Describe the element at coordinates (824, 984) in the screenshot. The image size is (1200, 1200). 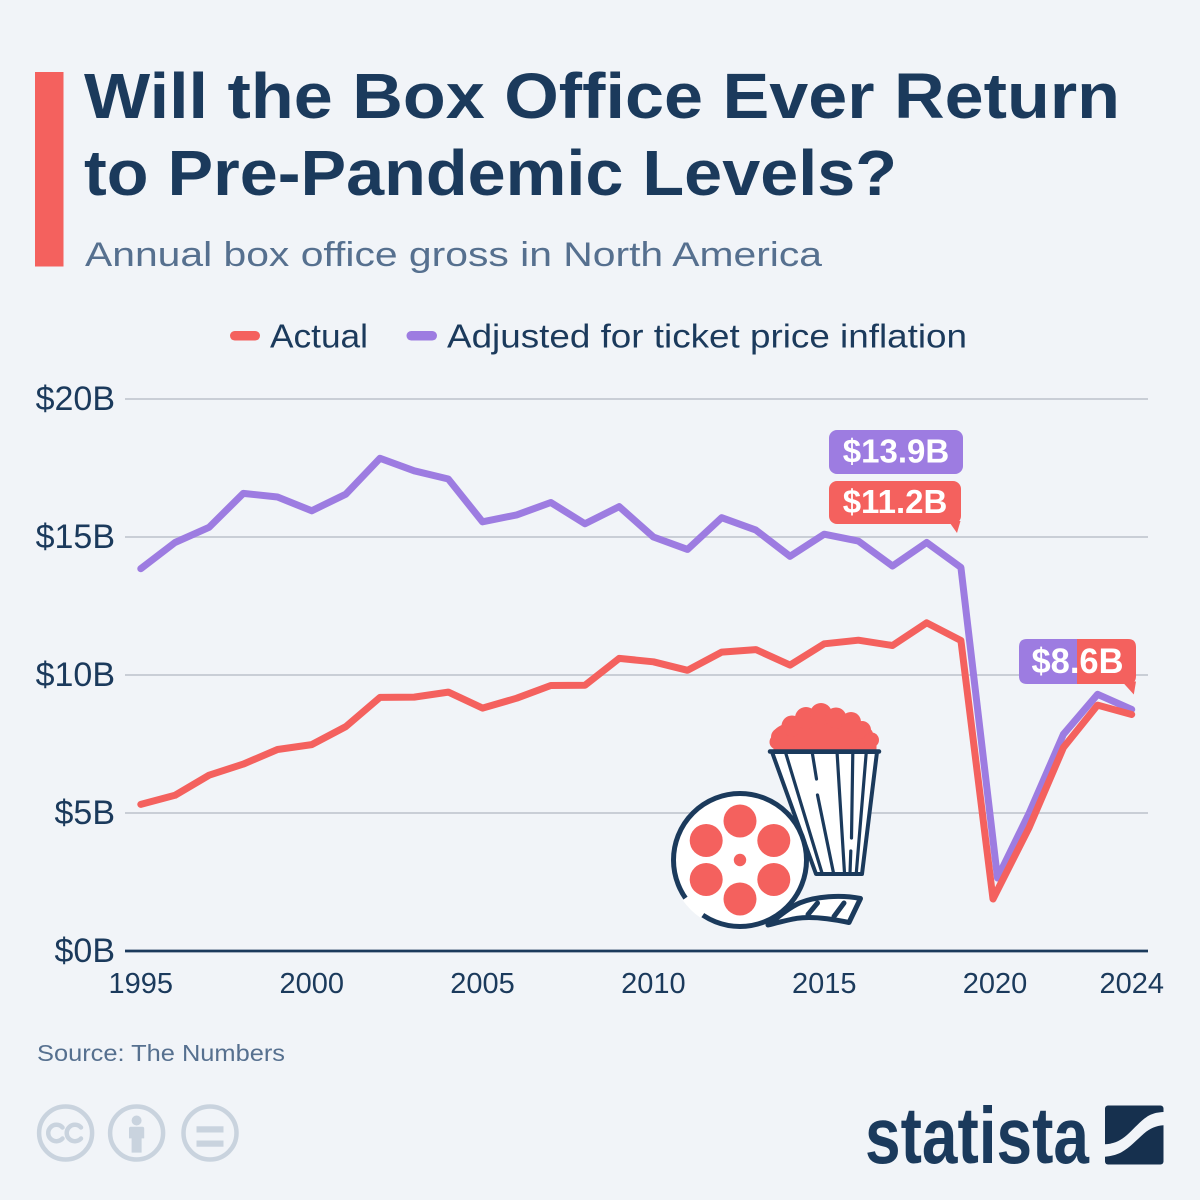
I see `svg-text: 2015` at that location.